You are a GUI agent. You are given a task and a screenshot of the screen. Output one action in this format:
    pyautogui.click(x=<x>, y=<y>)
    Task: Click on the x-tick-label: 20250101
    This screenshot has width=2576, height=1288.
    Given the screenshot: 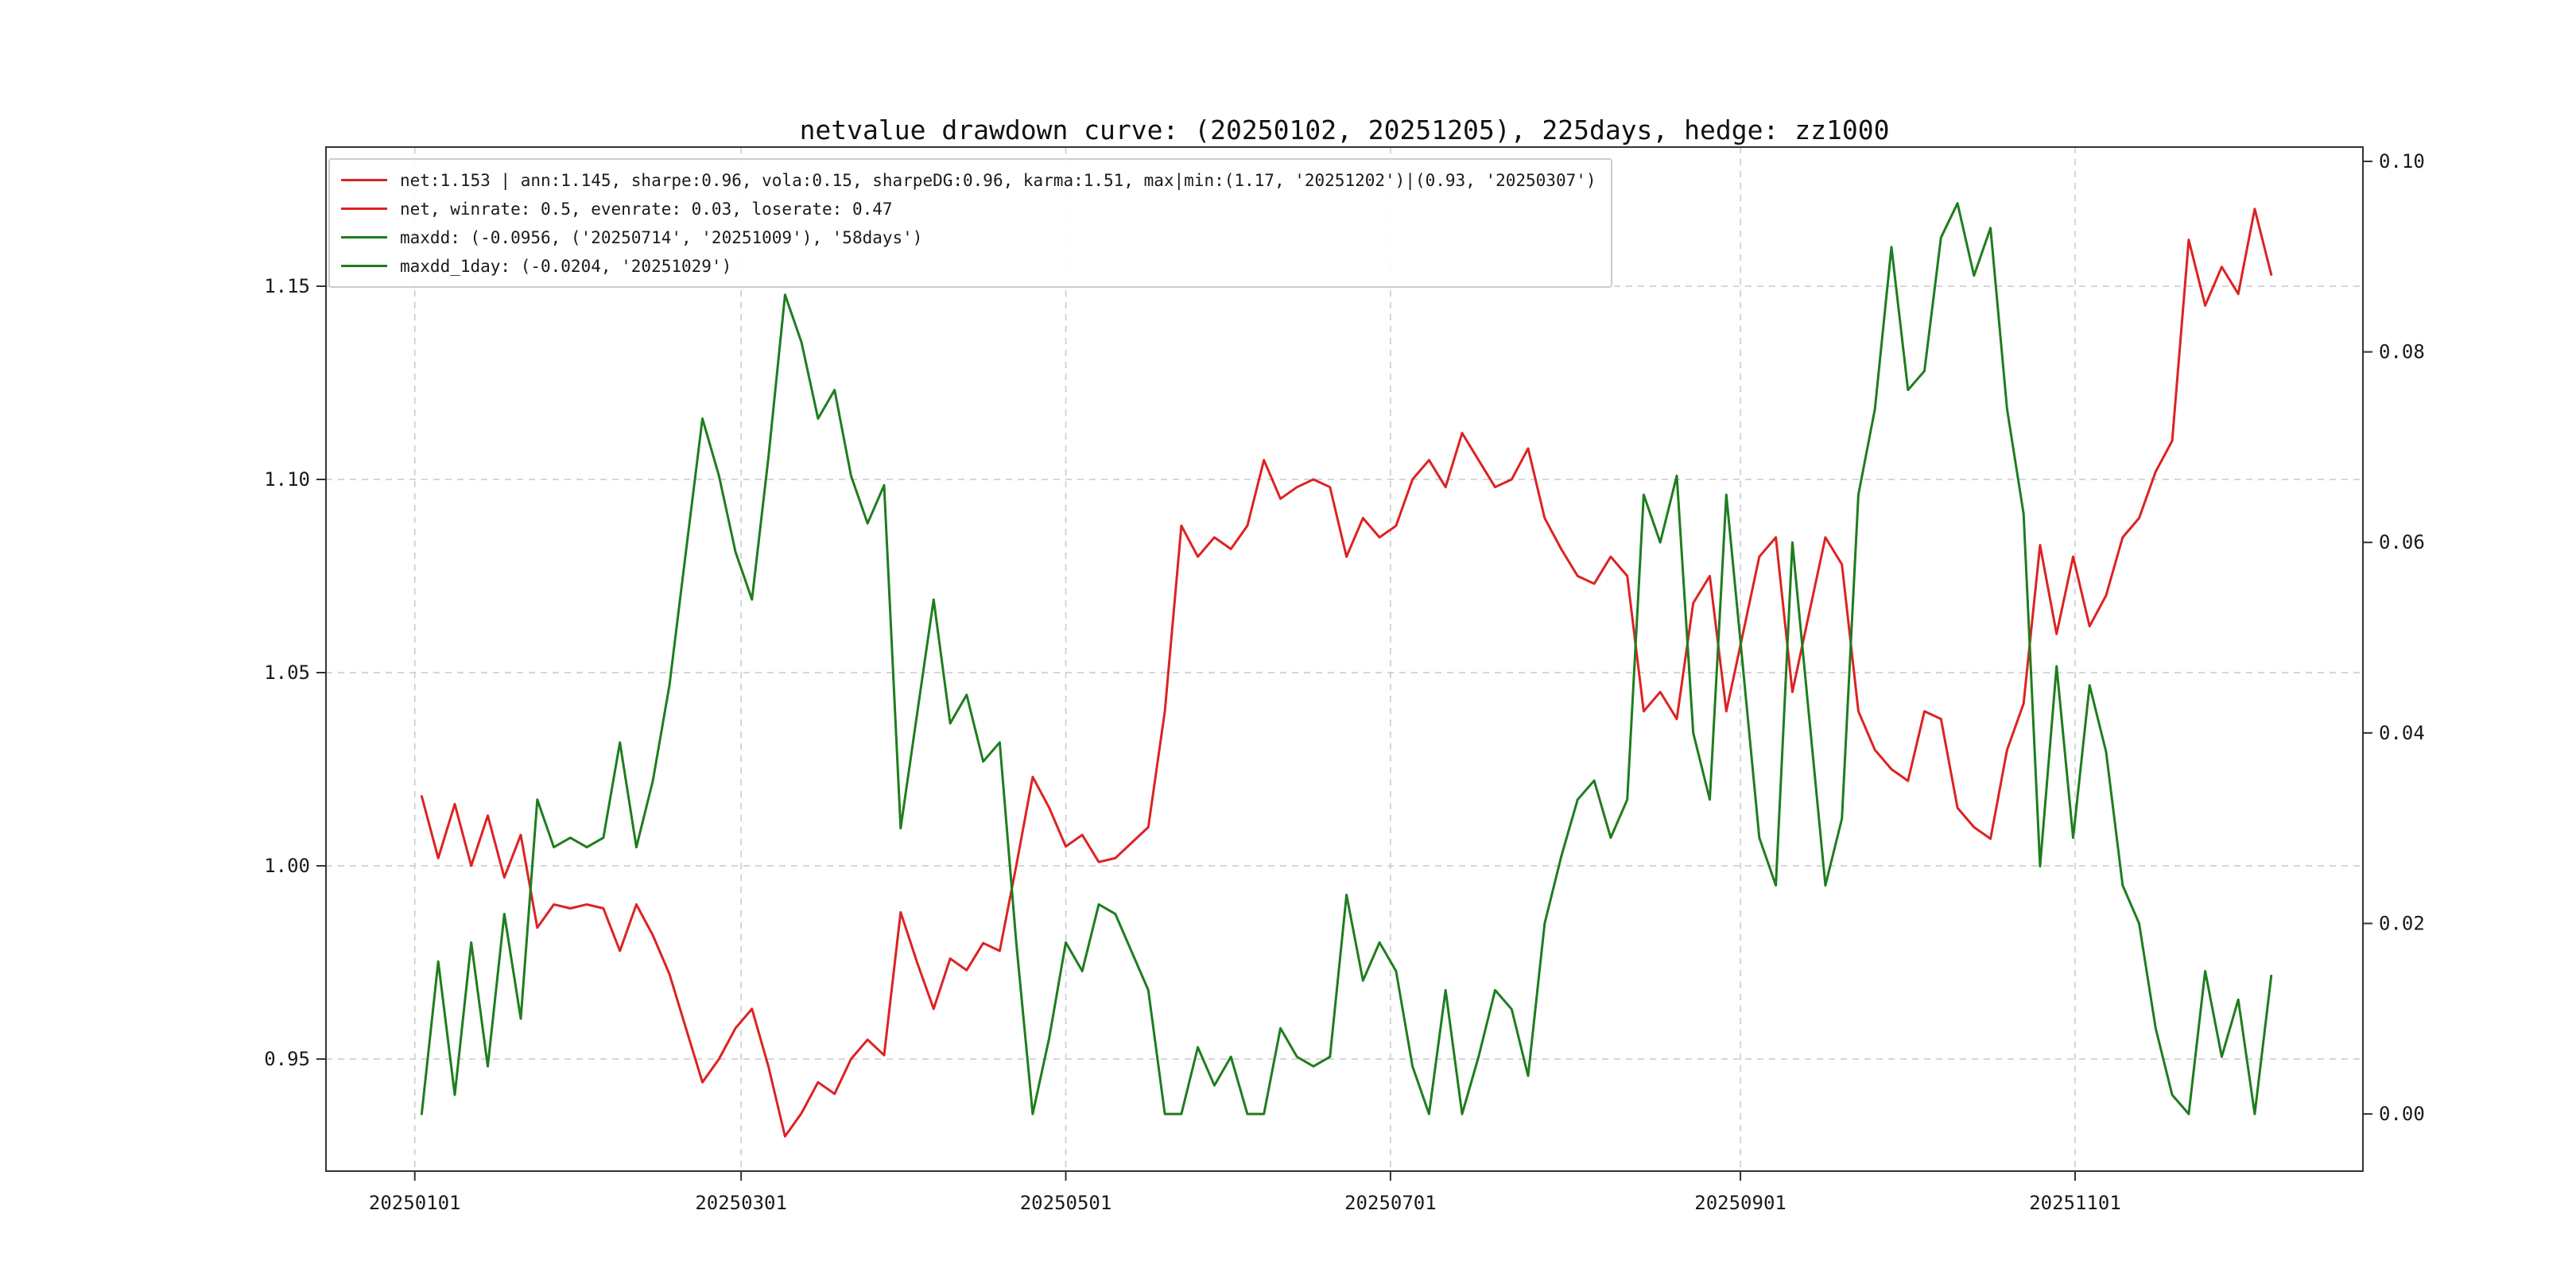 What is the action you would take?
    pyautogui.click(x=415, y=1203)
    